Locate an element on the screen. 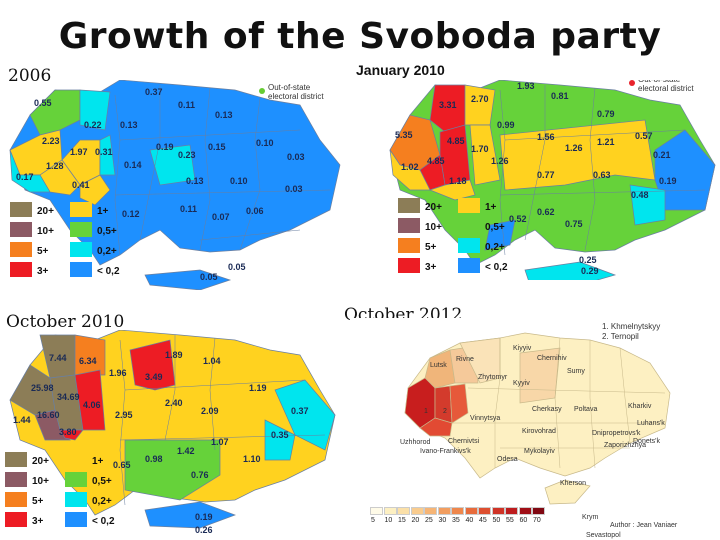 Image resolution: width=720 pixels, height=540 pixels. svg-text: 1+ is located at coordinates (103, 211).